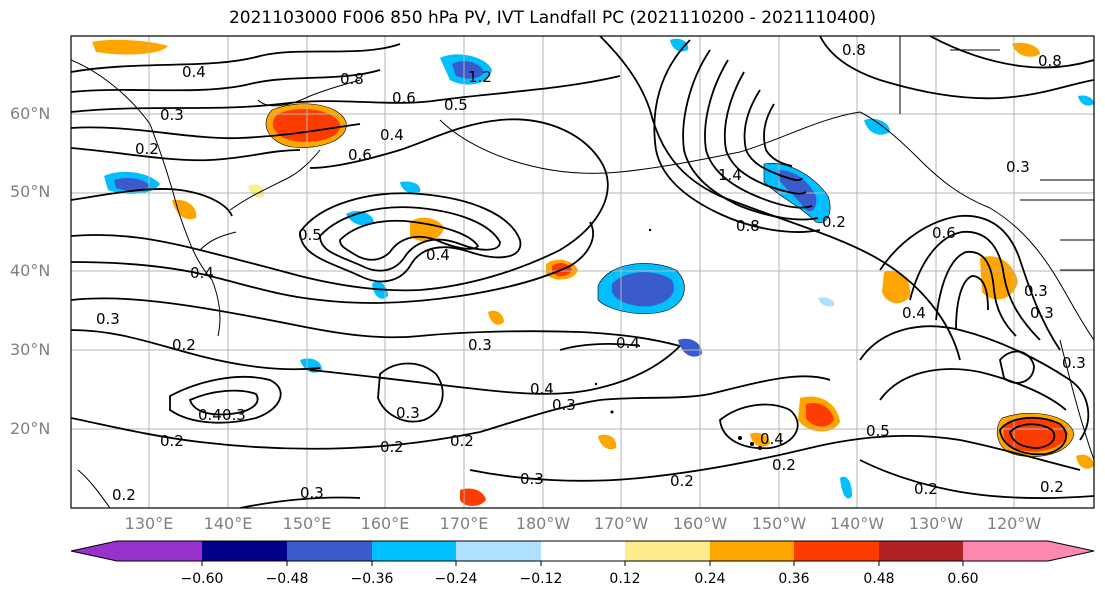 The image size is (1105, 601). What do you see at coordinates (464, 523) in the screenshot?
I see `lon-label: 170°E` at bounding box center [464, 523].